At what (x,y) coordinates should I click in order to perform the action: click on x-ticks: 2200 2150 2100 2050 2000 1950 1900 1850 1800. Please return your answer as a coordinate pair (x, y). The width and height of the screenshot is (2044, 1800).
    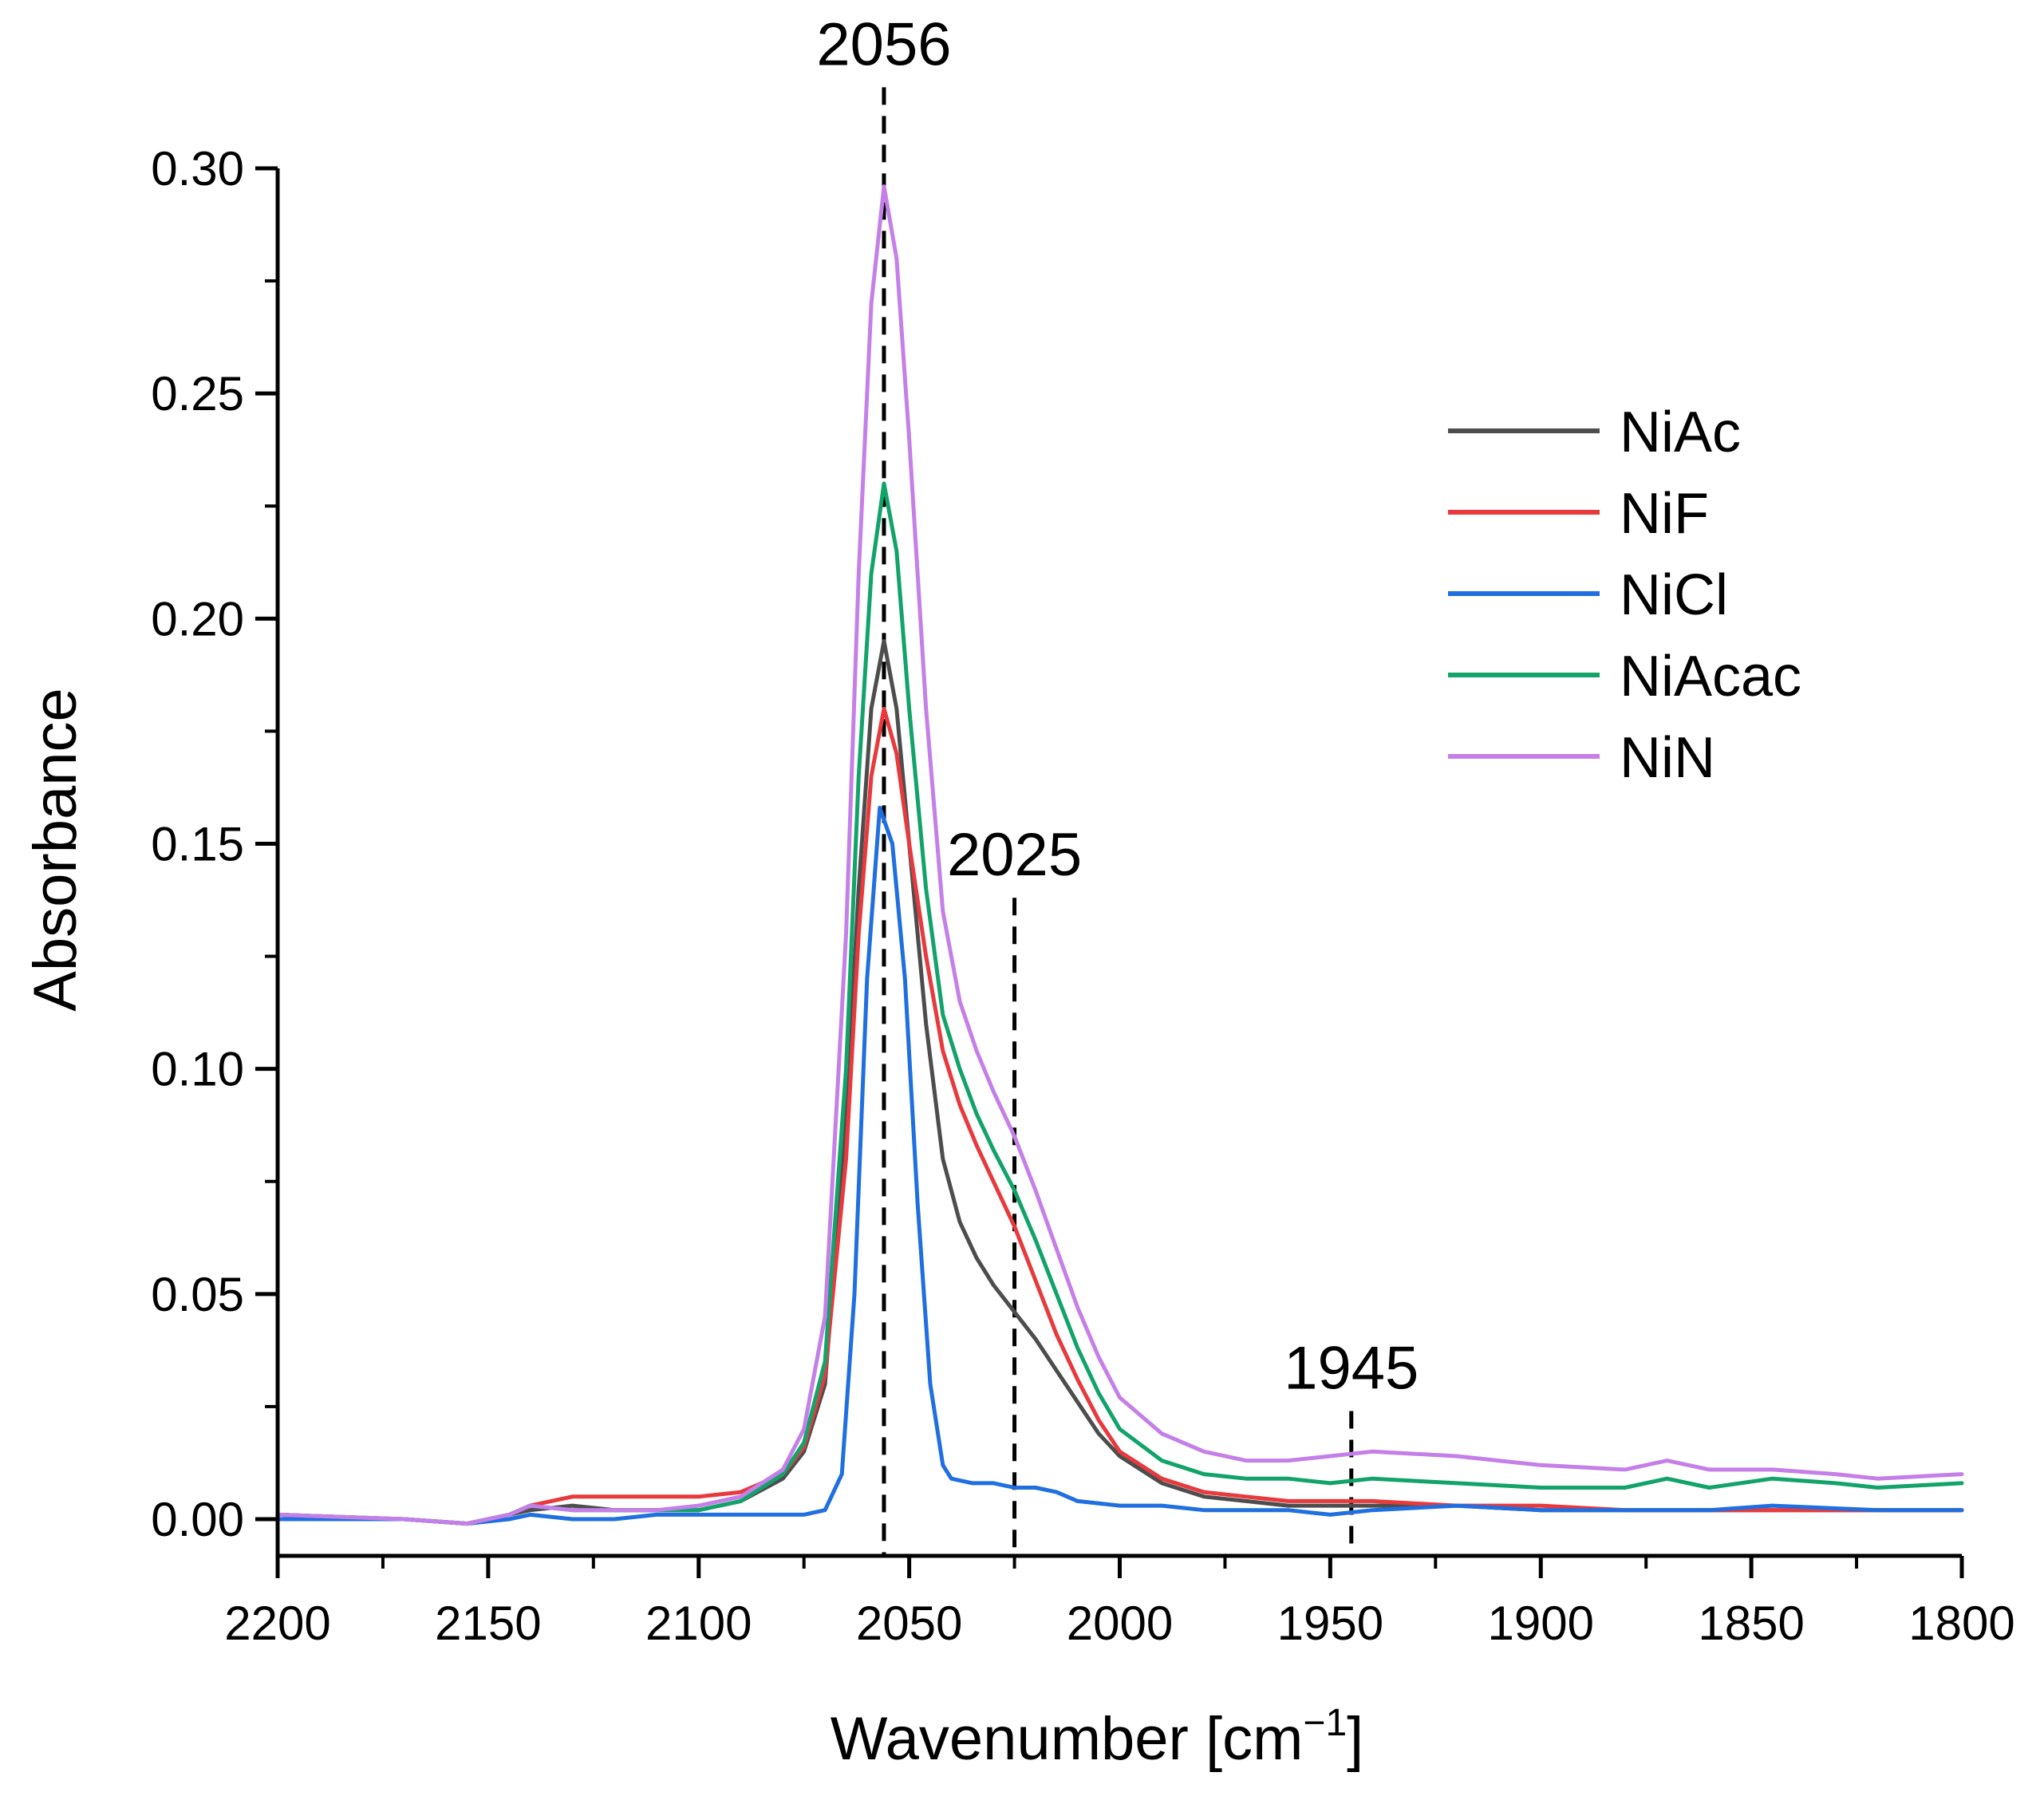
    Looking at the image, I should click on (1119, 1603).